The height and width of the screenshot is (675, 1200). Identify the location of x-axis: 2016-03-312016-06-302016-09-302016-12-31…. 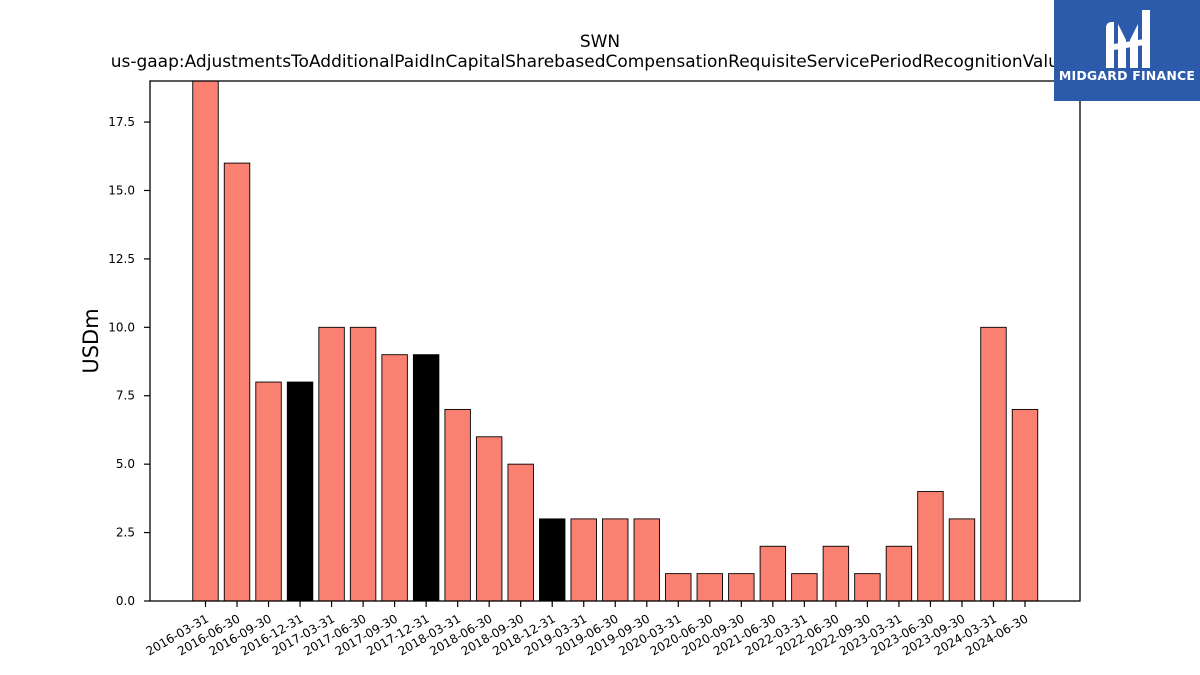
(587, 629).